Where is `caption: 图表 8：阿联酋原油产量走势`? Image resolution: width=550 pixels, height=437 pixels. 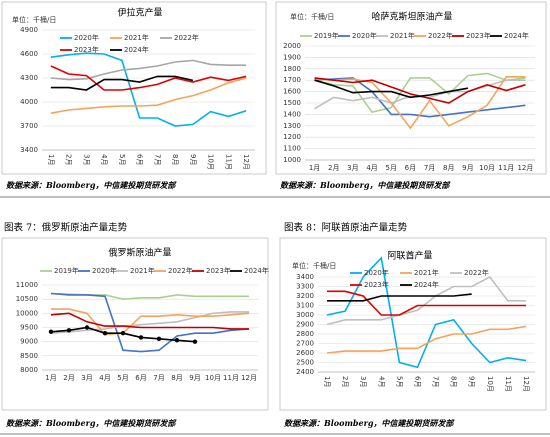 caption: 图表 8：阿联酋原油产量走势 is located at coordinates (346, 228).